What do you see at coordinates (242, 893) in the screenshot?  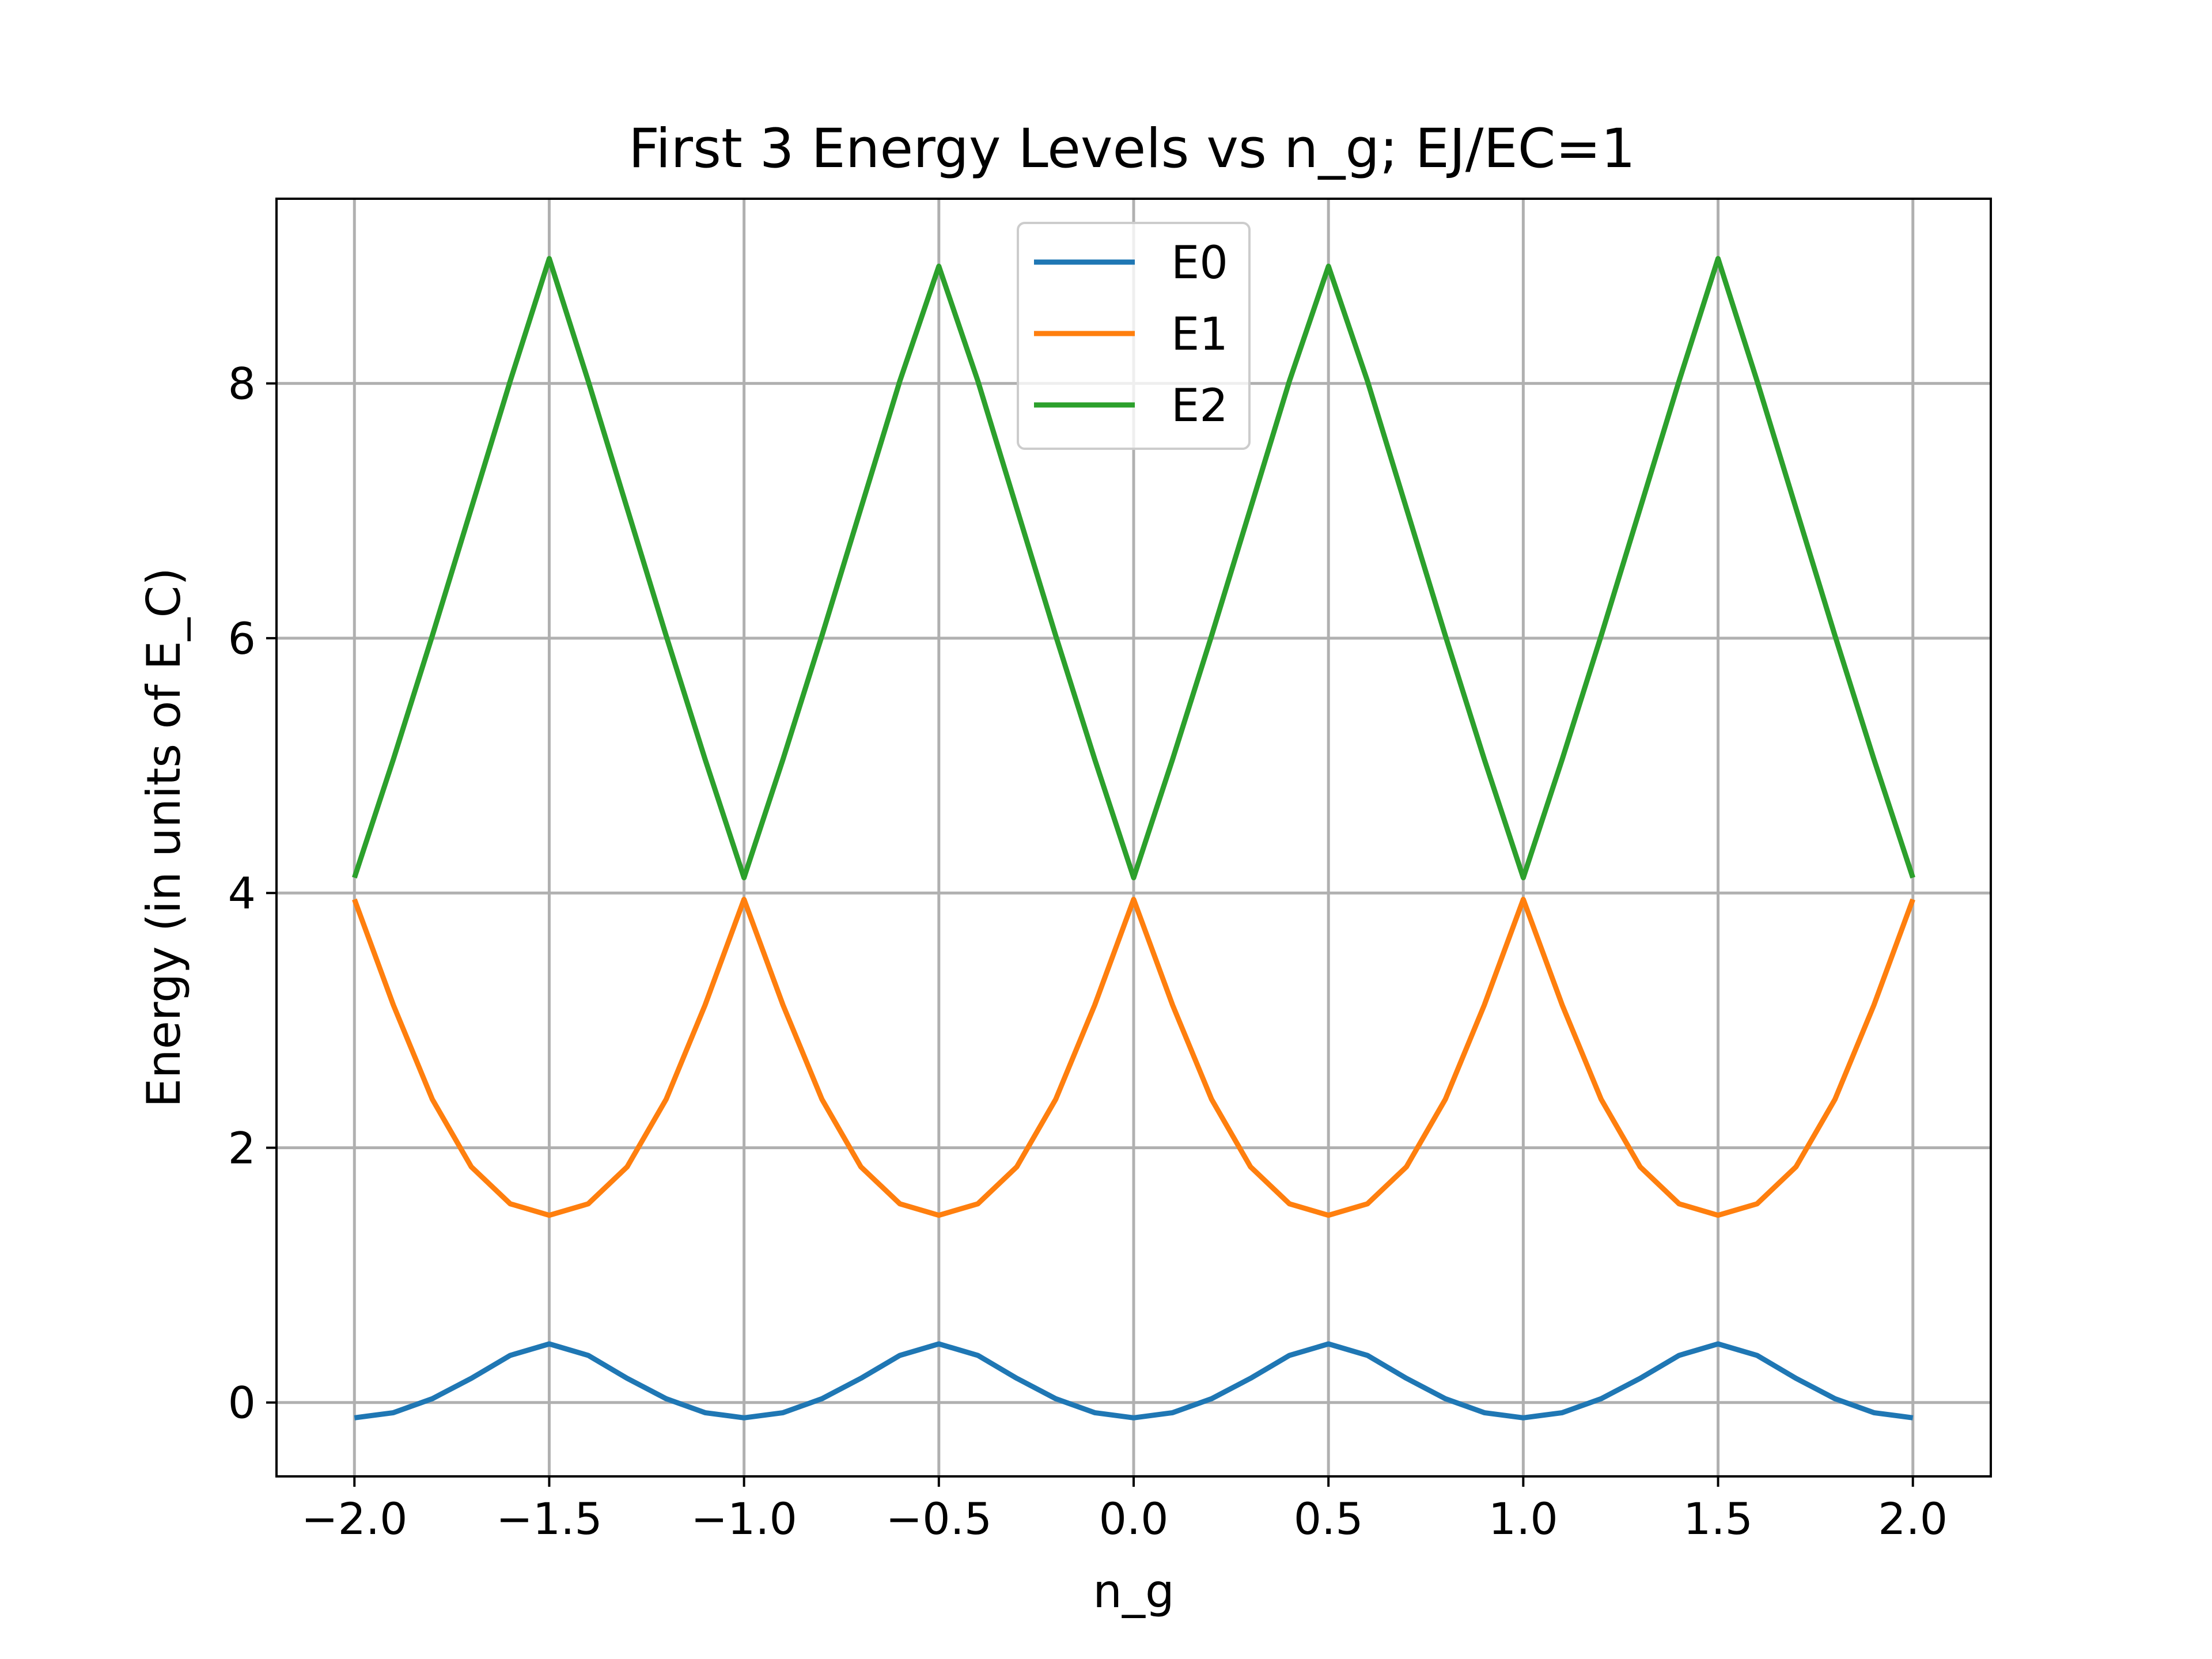 I see `y-tick-label: 4` at bounding box center [242, 893].